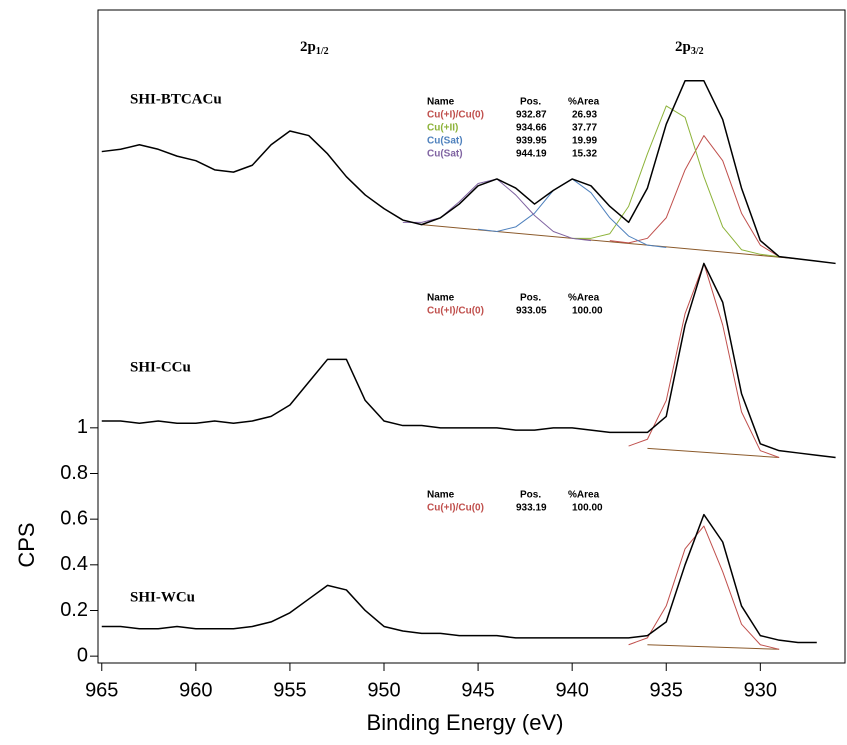 This screenshot has height=745, width=847. Describe the element at coordinates (697, 51) in the screenshot. I see `peak-label-sub: 3/2` at that location.